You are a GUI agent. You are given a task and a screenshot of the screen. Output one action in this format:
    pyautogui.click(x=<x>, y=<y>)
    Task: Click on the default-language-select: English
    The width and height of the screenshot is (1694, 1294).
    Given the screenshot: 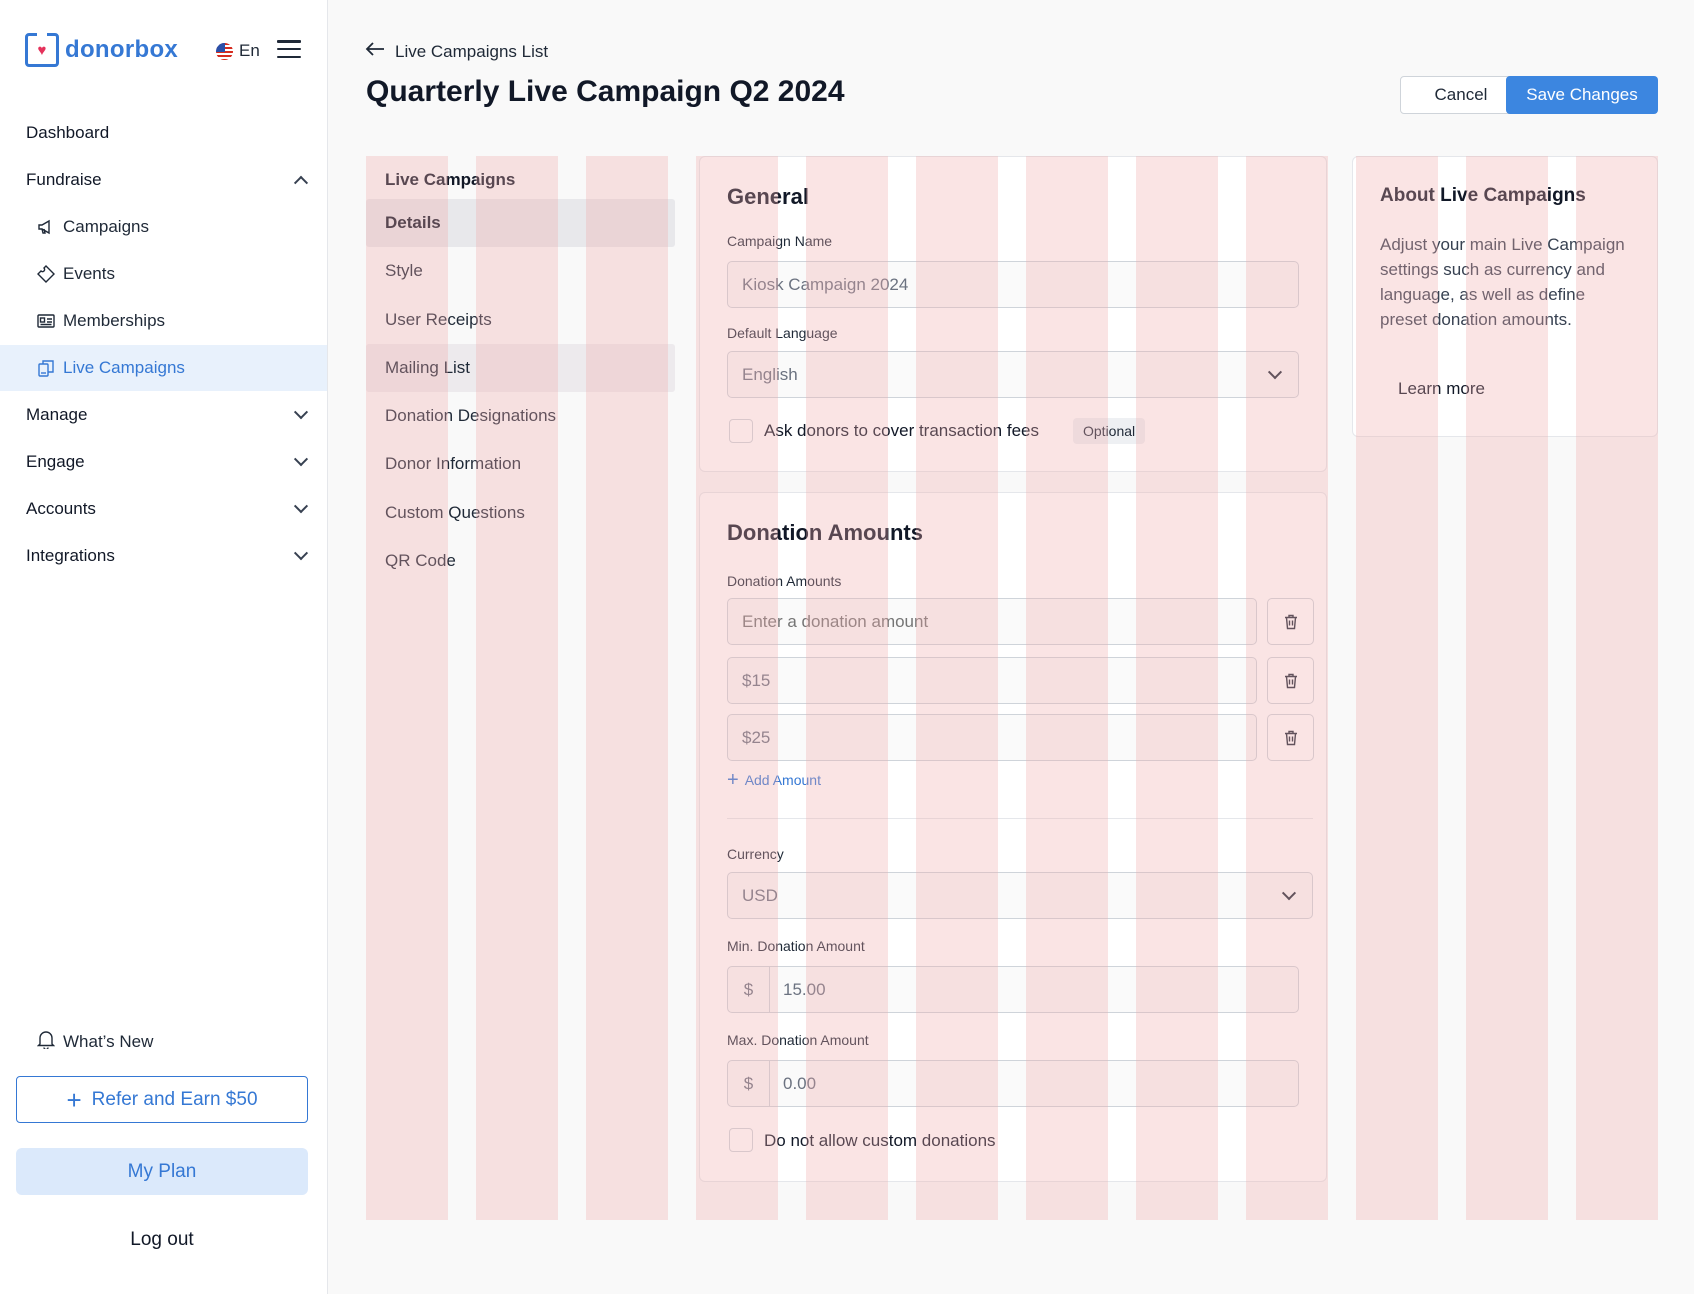 What is the action you would take?
    pyautogui.click(x=1013, y=374)
    